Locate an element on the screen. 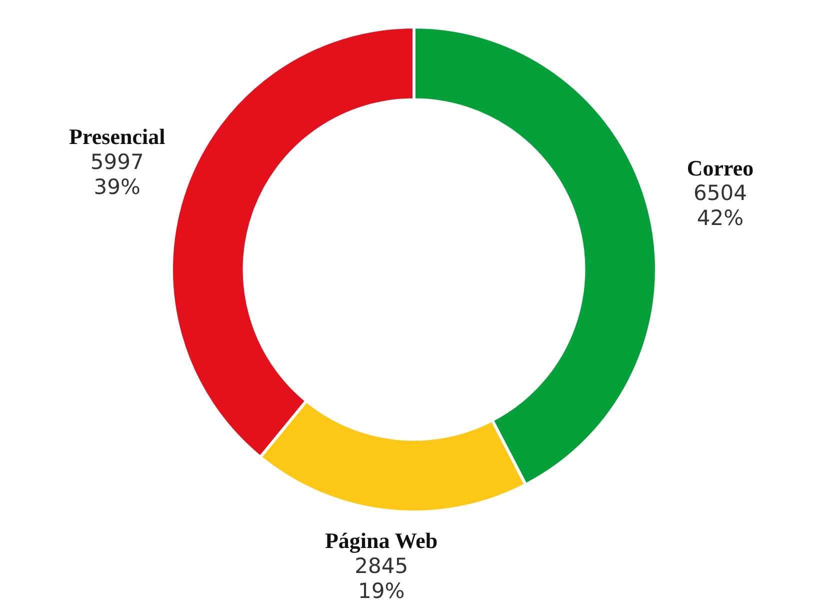 The width and height of the screenshot is (828, 609). slice-label: Página Web is located at coordinates (381, 541).